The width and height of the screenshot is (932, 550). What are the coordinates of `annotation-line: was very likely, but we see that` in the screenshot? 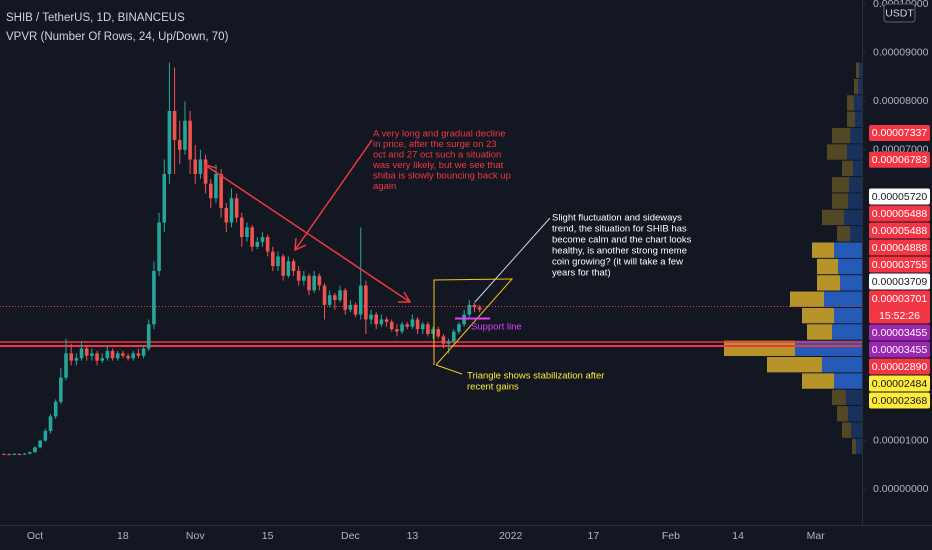 It's located at (438, 165).